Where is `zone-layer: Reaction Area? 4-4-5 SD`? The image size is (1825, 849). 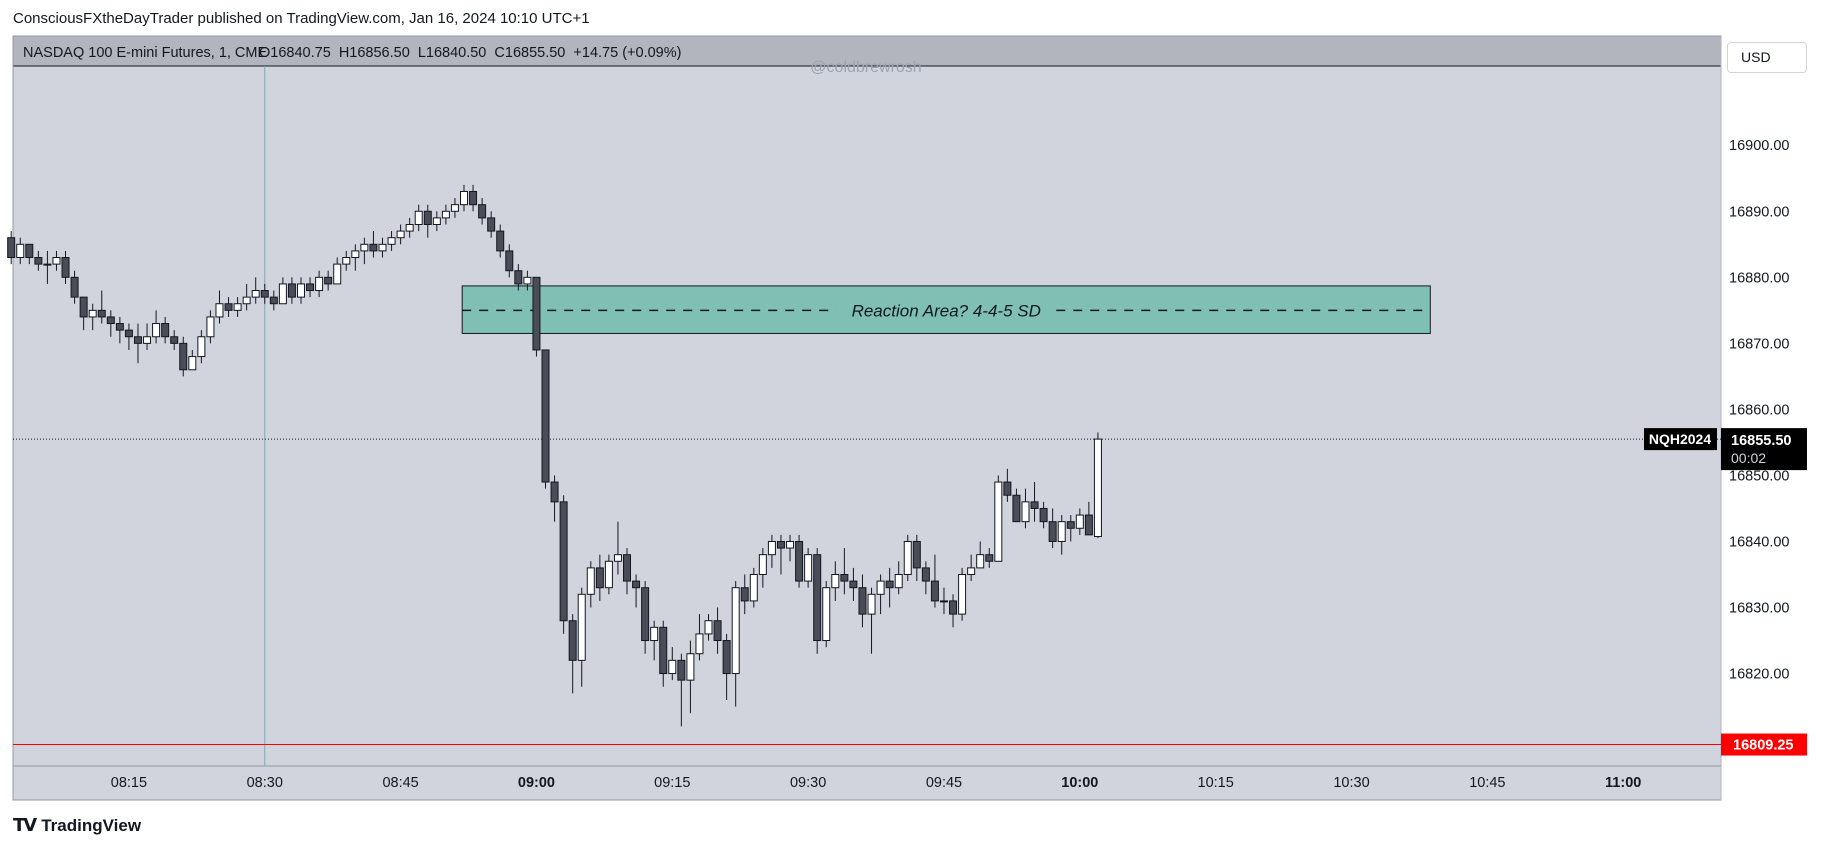
zone-layer: Reaction Area? 4-4-5 SD is located at coordinates (946, 309).